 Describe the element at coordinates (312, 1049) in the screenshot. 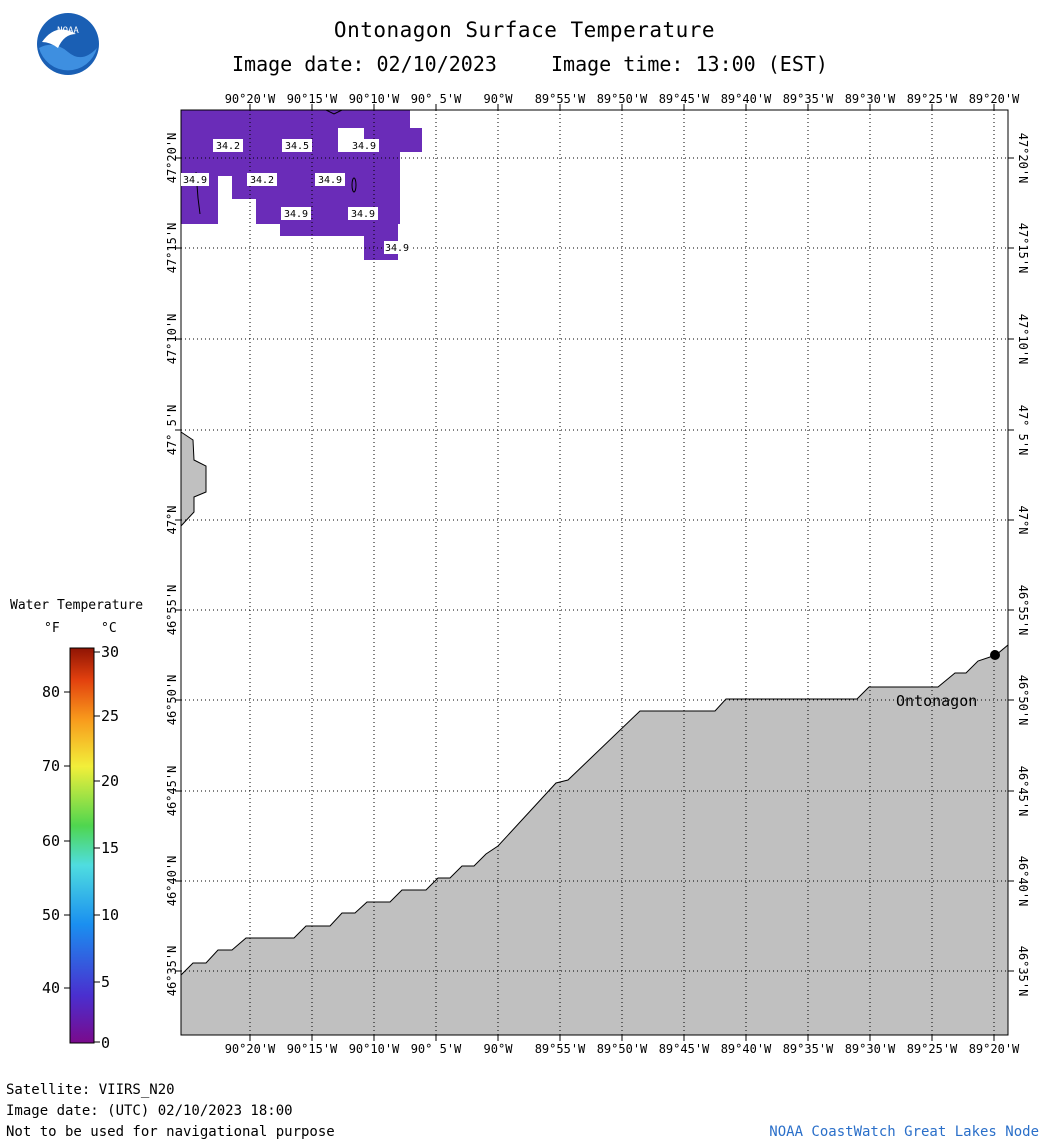

I see `lon-label-bottom: 90°15'W` at that location.